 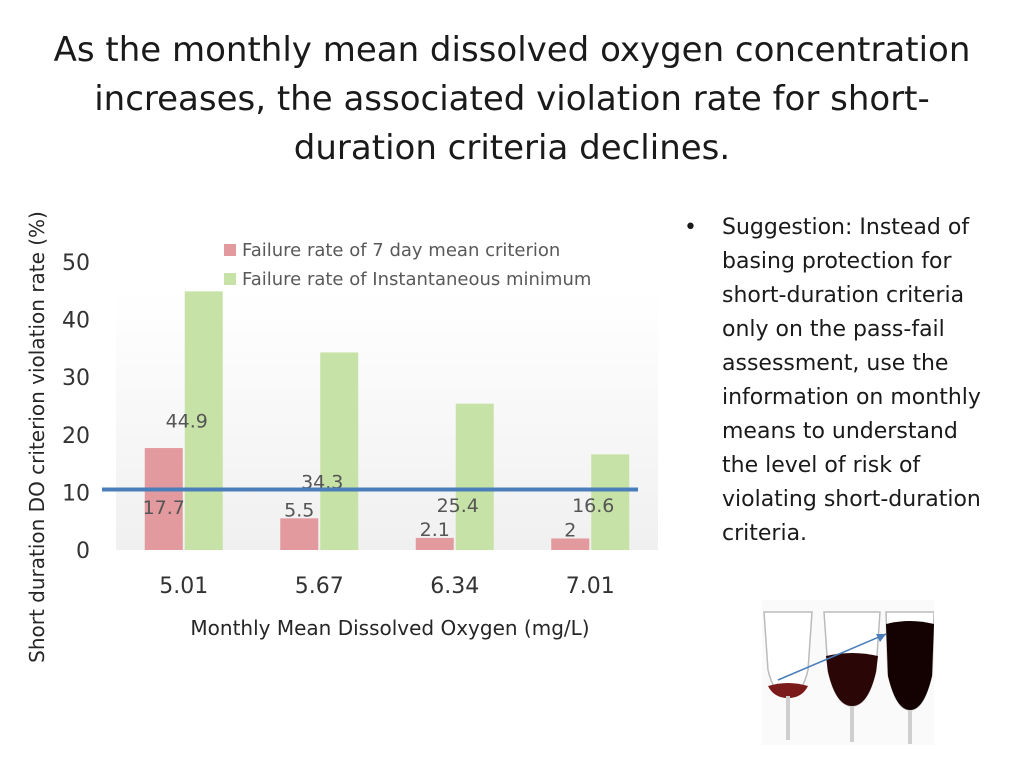 I want to click on y-tick-label: 30, so click(x=76, y=378).